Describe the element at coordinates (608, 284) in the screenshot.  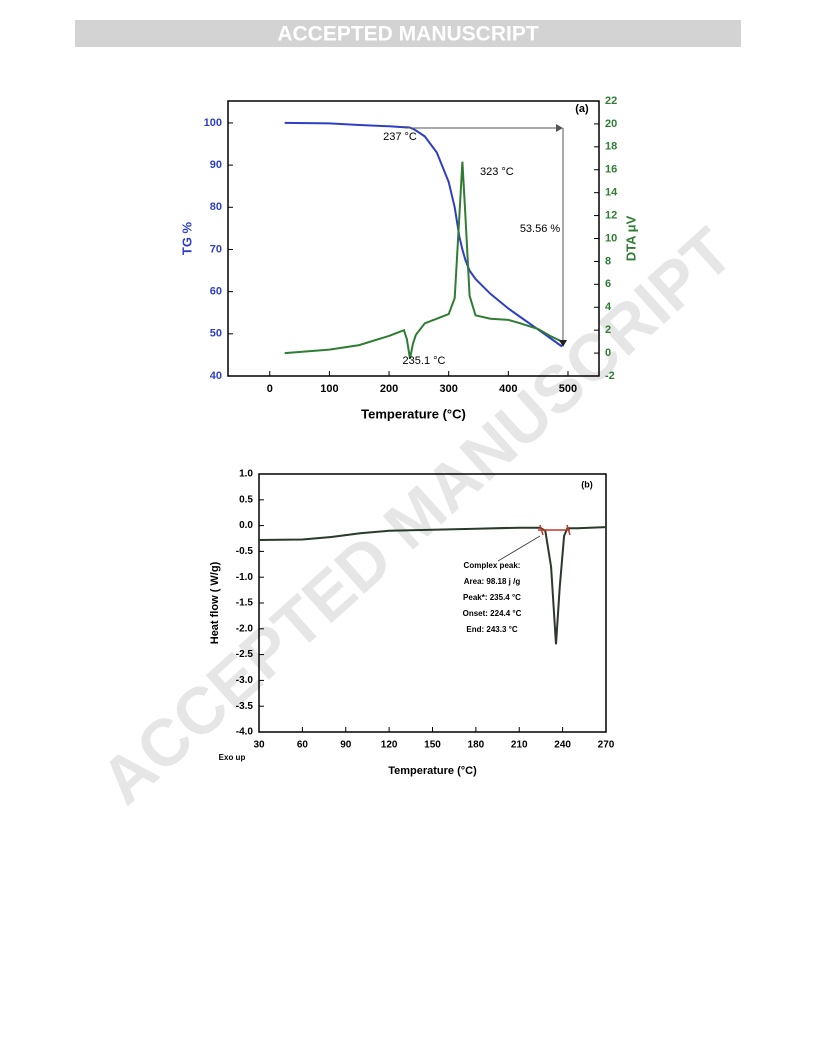
I see `y2-tick-label: 6` at that location.